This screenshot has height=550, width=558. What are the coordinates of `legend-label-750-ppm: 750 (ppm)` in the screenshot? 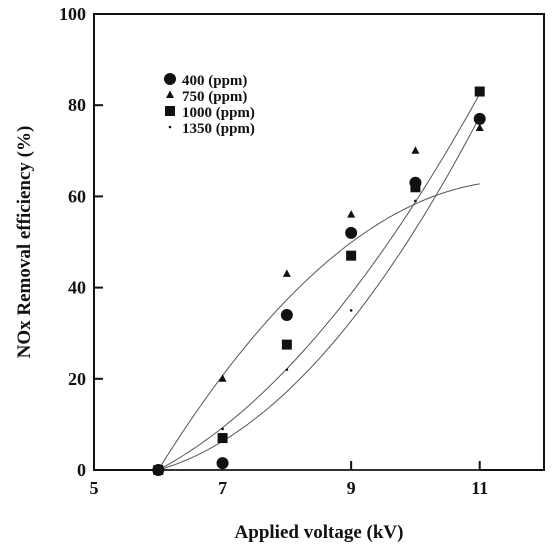 It's located at (214, 97).